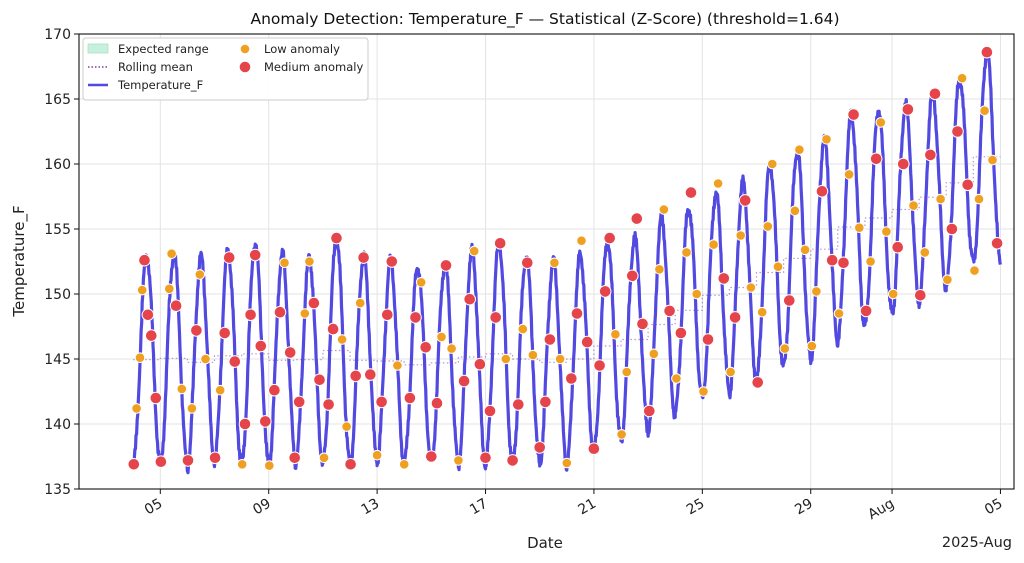 This screenshot has height=563, width=1024. Describe the element at coordinates (155, 67) in the screenshot. I see `legend-label-rolling-mean: Rolling mean` at that location.